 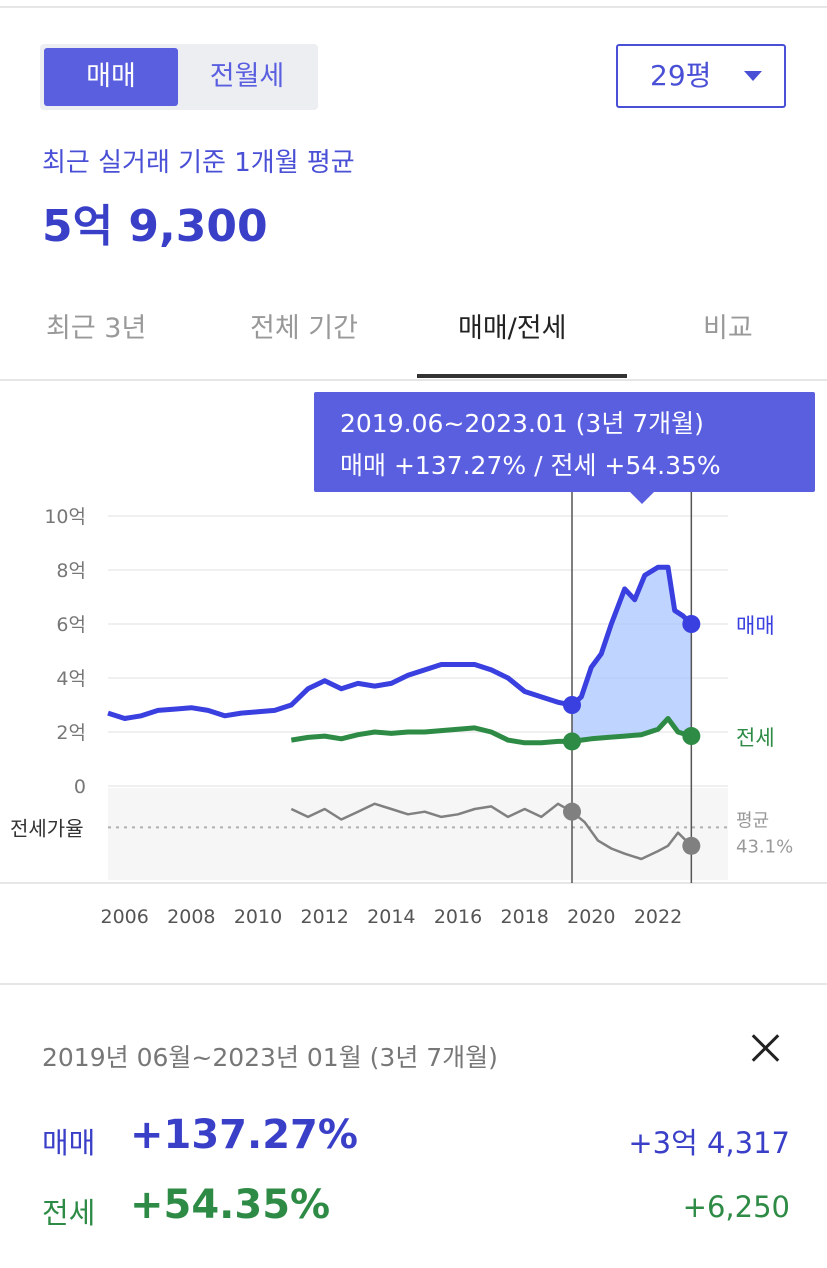 I want to click on ratio-series-label: 전세가율, so click(x=47, y=828).